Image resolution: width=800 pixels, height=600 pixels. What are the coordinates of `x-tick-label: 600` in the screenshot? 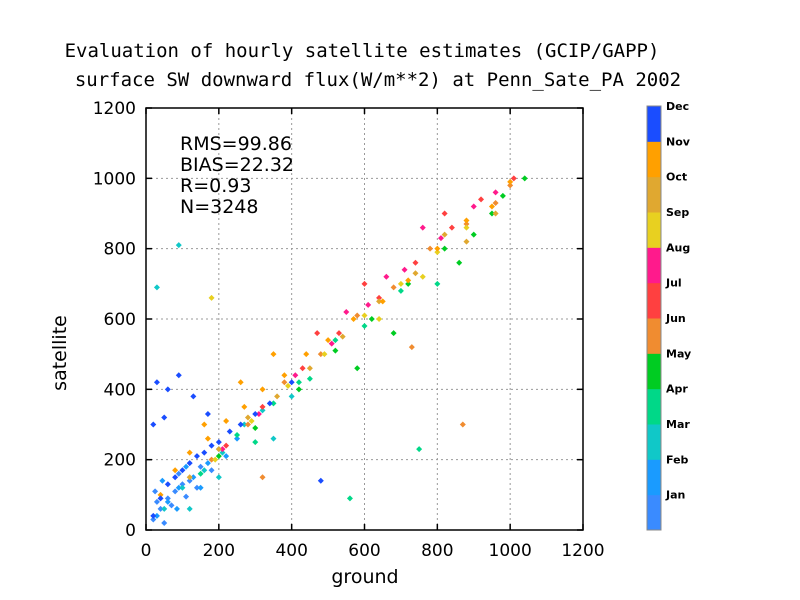 It's located at (364, 551).